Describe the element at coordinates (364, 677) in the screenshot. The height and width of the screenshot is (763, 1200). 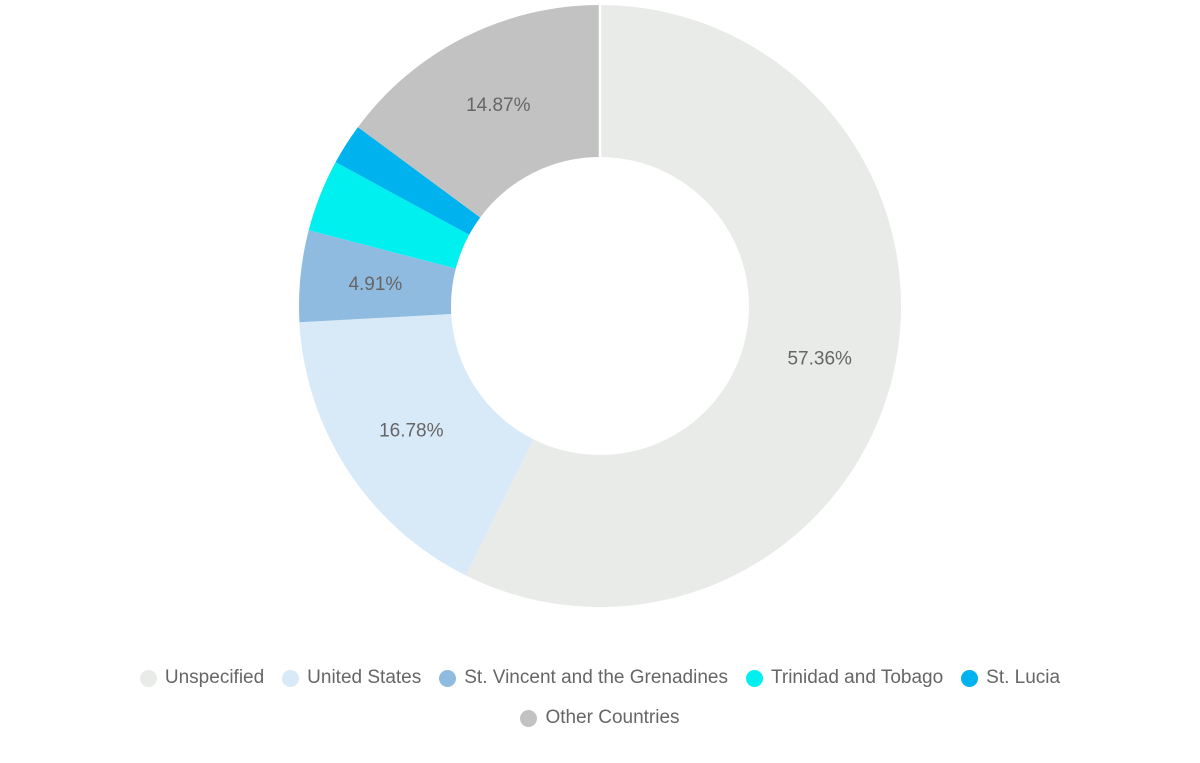
I see `legend-label-united-states: United States` at that location.